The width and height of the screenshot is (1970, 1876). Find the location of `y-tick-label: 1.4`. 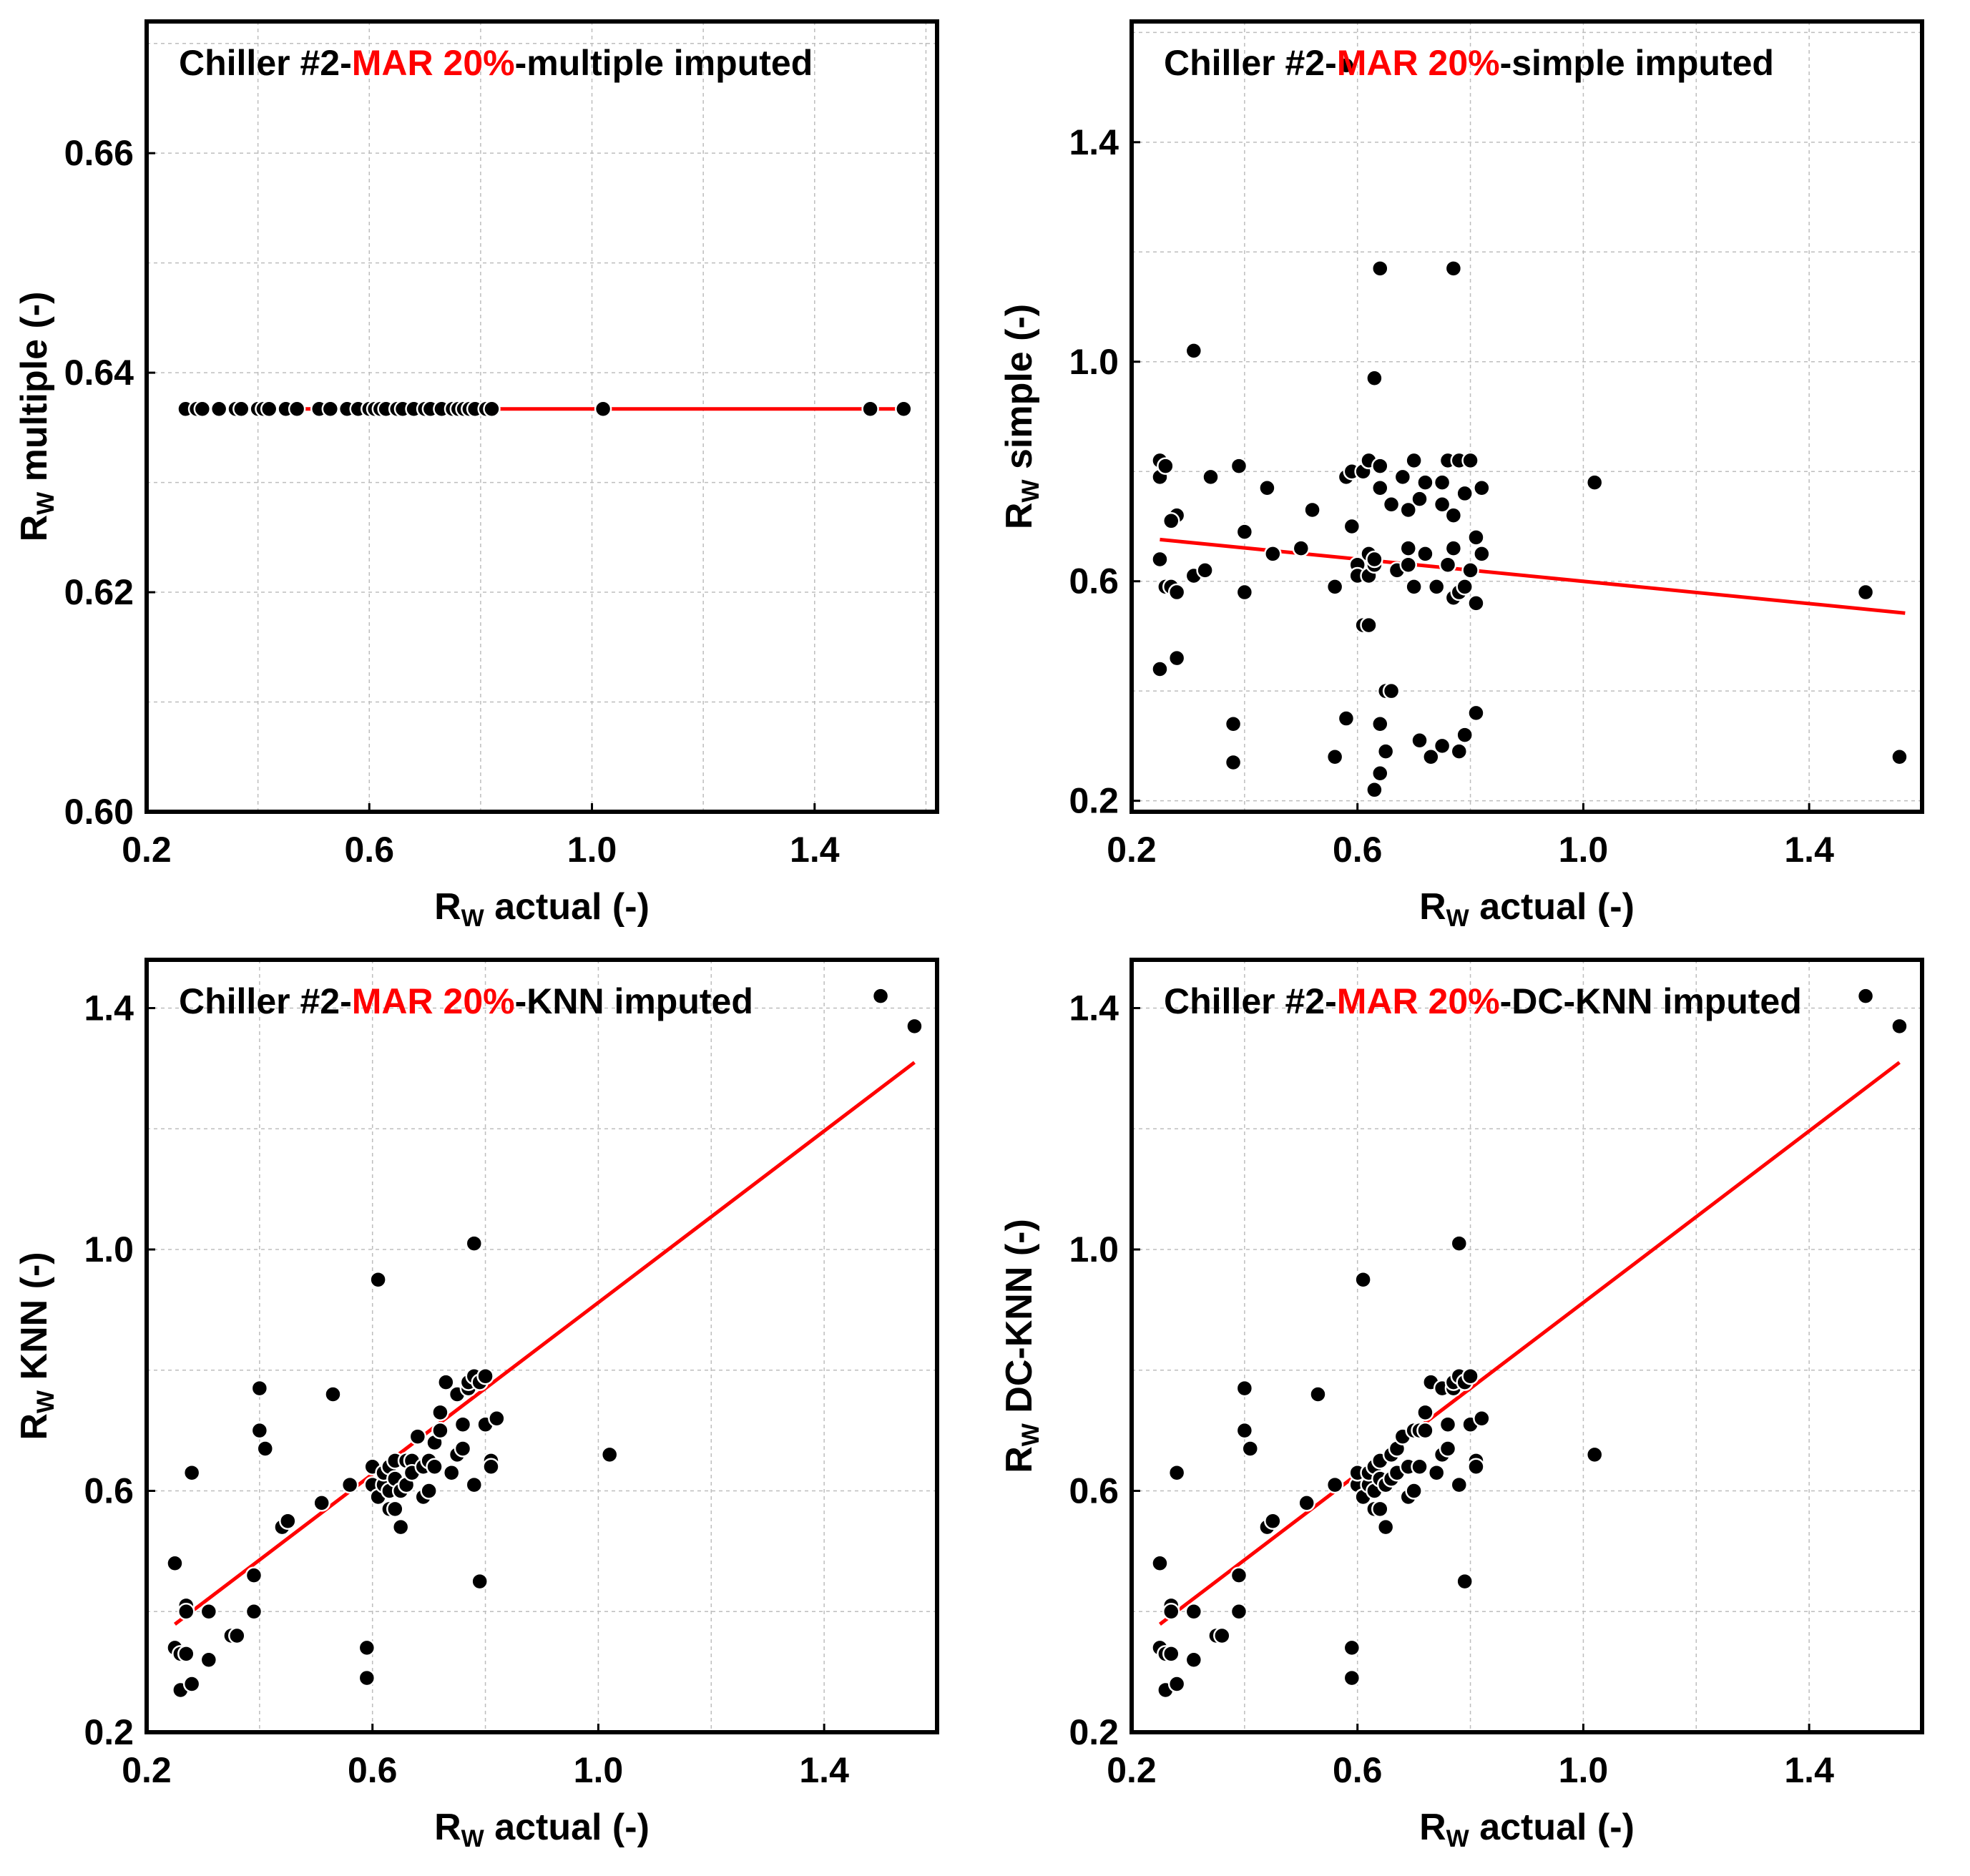

y-tick-label: 1.4 is located at coordinates (109, 1008).